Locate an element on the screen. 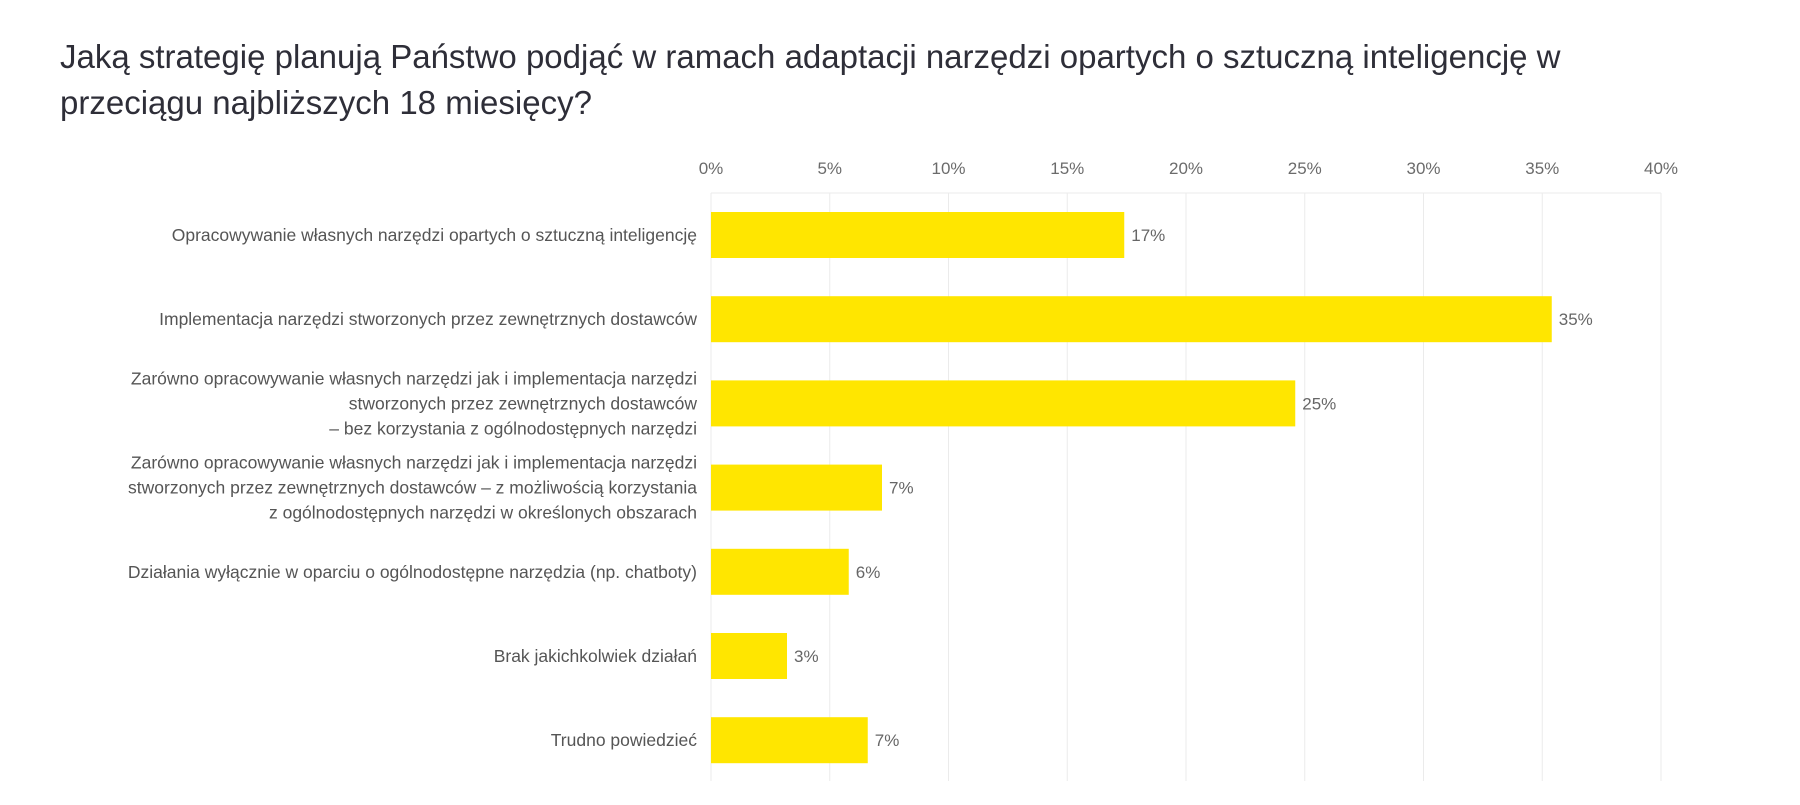 Image resolution: width=1800 pixels, height=805 pixels. x-tick-label: 15% is located at coordinates (1067, 168).